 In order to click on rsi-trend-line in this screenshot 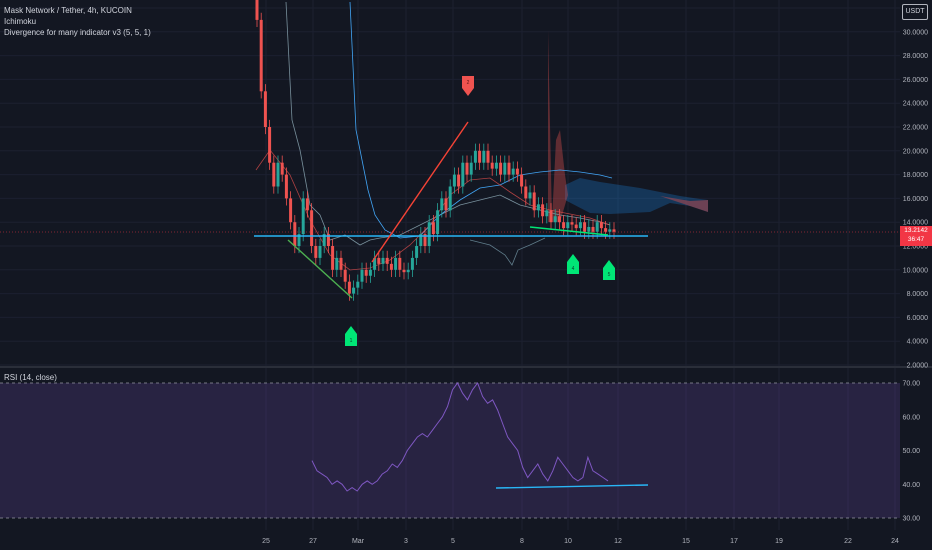, I will do `click(572, 486)`.